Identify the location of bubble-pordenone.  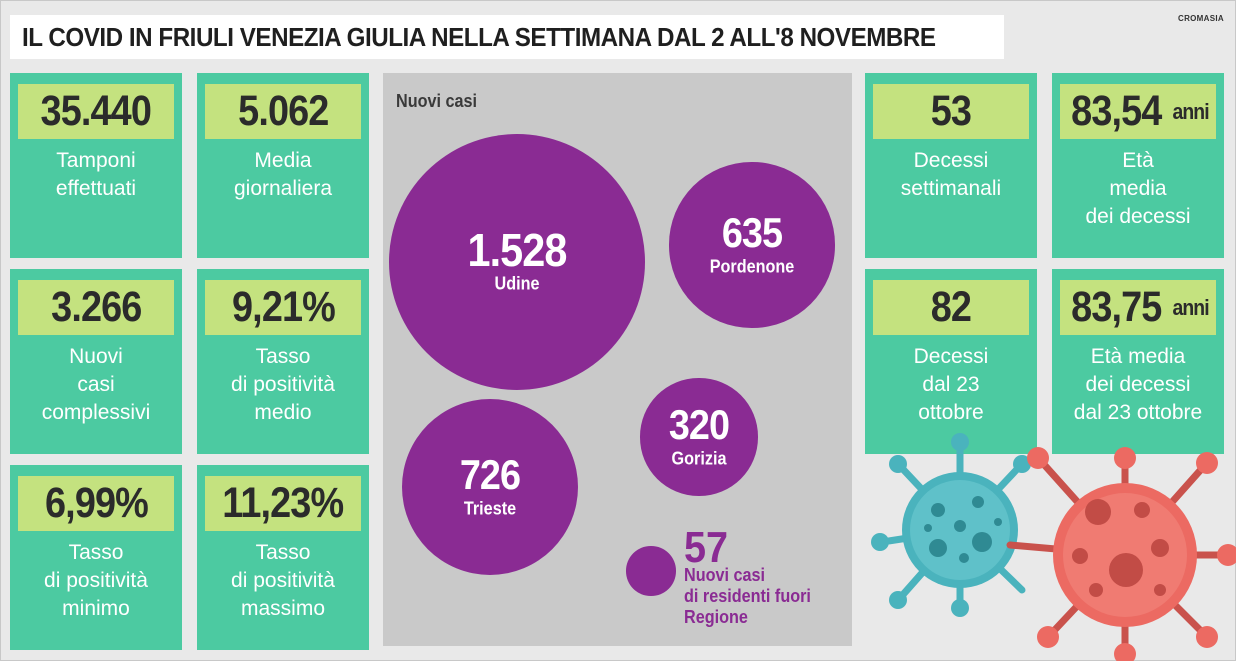
(752, 245).